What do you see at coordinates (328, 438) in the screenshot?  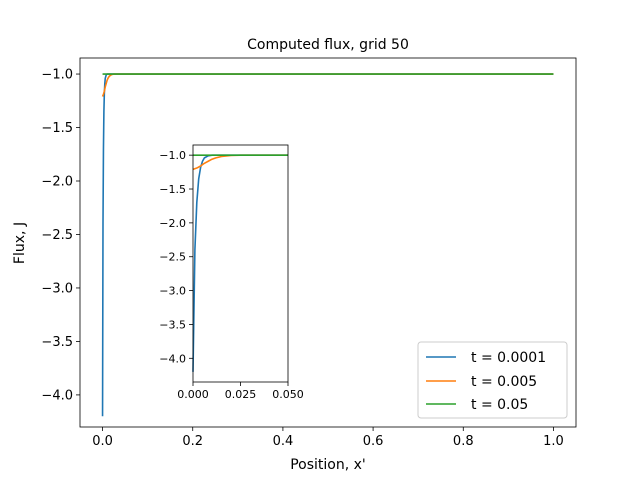 I see `main-x-ticks: 0.0 0.2 0.4 0.6 0.8 1.0` at bounding box center [328, 438].